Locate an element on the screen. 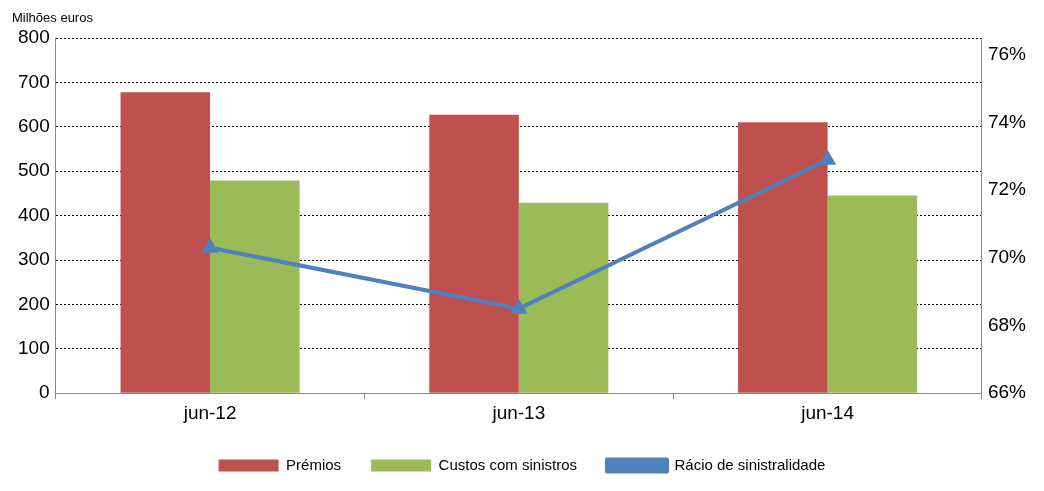 The height and width of the screenshot is (491, 1044). y-axis-title: Milhões euros is located at coordinates (53, 18).